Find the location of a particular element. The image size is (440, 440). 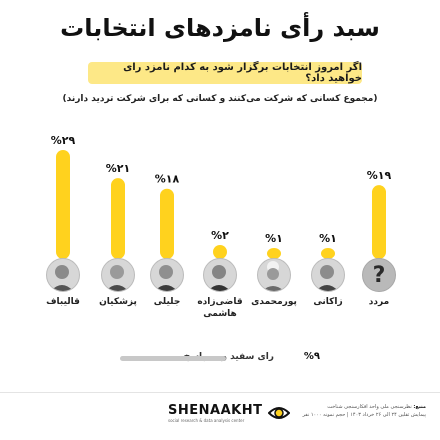

candidate-name: پورمحمدی is located at coordinates (274, 302).